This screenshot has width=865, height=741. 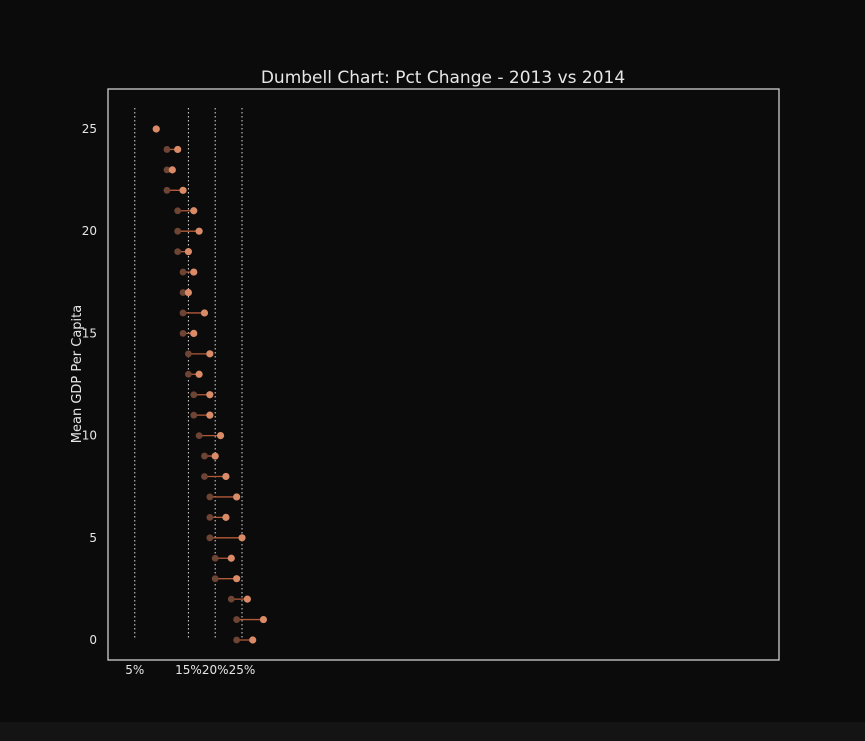 I want to click on y-tick-label: 10, so click(x=89, y=436).